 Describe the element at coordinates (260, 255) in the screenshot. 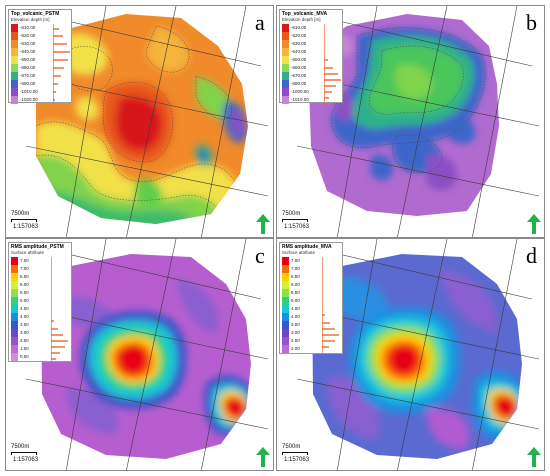

I see `panel-letter: c` at that location.